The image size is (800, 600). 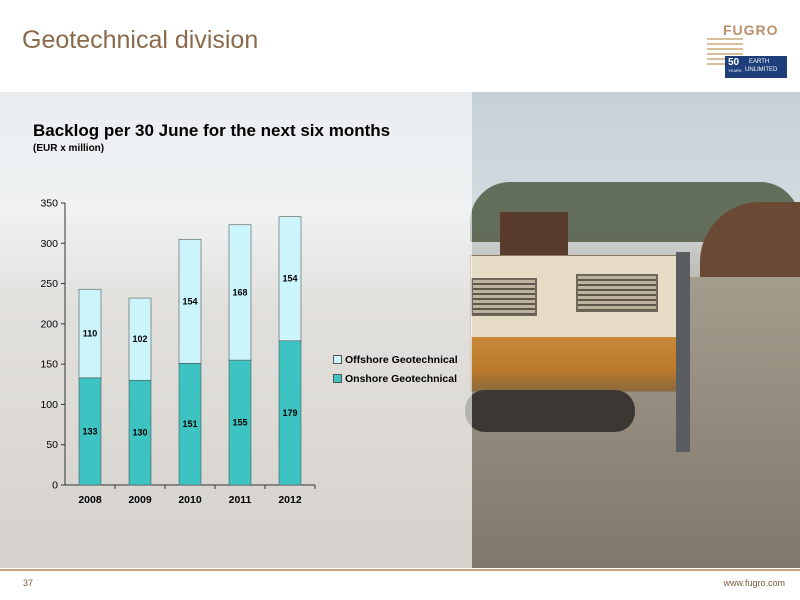 What do you see at coordinates (239, 423) in the screenshot?
I see `data-label-onshore: 155` at bounding box center [239, 423].